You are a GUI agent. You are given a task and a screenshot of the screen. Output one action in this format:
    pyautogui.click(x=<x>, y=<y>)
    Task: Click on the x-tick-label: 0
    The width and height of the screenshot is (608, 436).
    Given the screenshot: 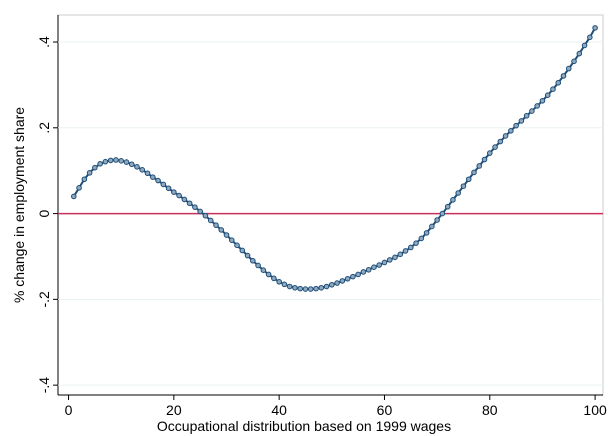 What is the action you would take?
    pyautogui.click(x=69, y=410)
    